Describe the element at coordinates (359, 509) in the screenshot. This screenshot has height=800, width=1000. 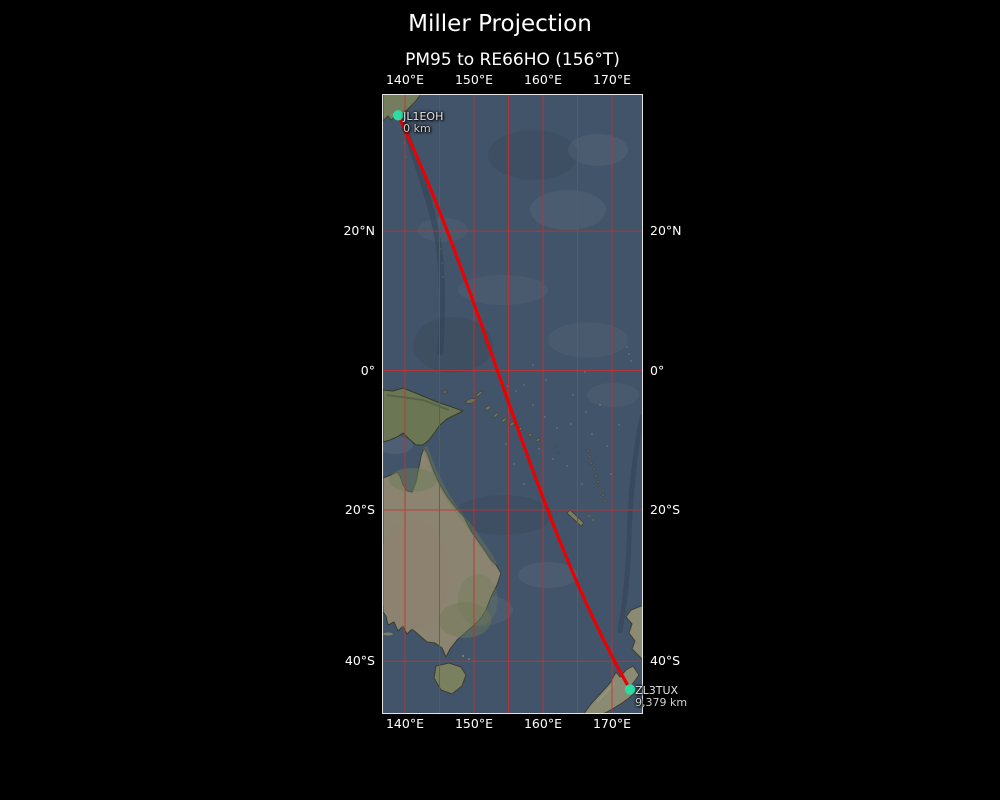
I see `y-tick-label-left: 20°S` at that location.